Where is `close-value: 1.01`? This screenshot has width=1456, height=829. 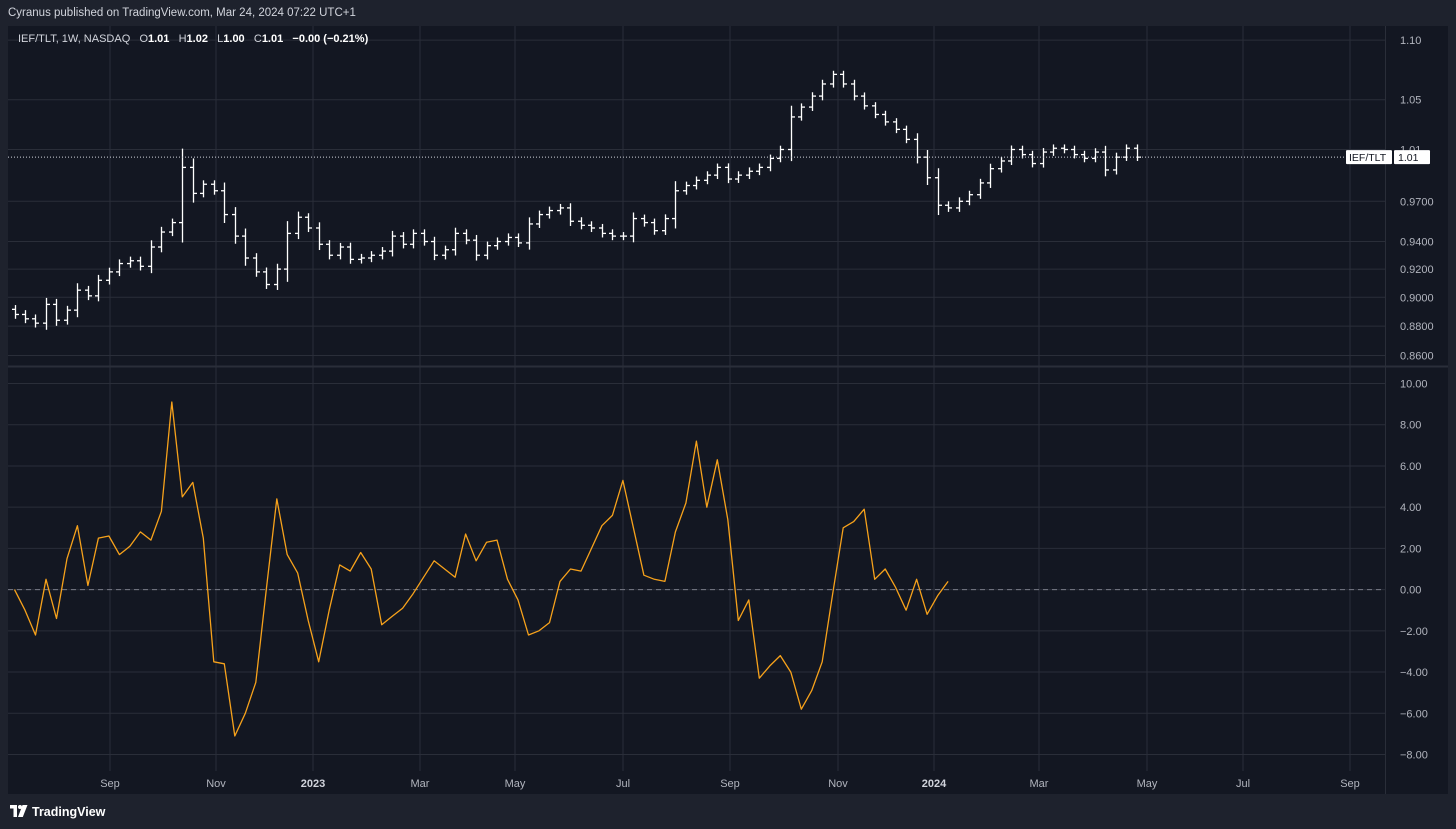
close-value: 1.01 is located at coordinates (272, 39).